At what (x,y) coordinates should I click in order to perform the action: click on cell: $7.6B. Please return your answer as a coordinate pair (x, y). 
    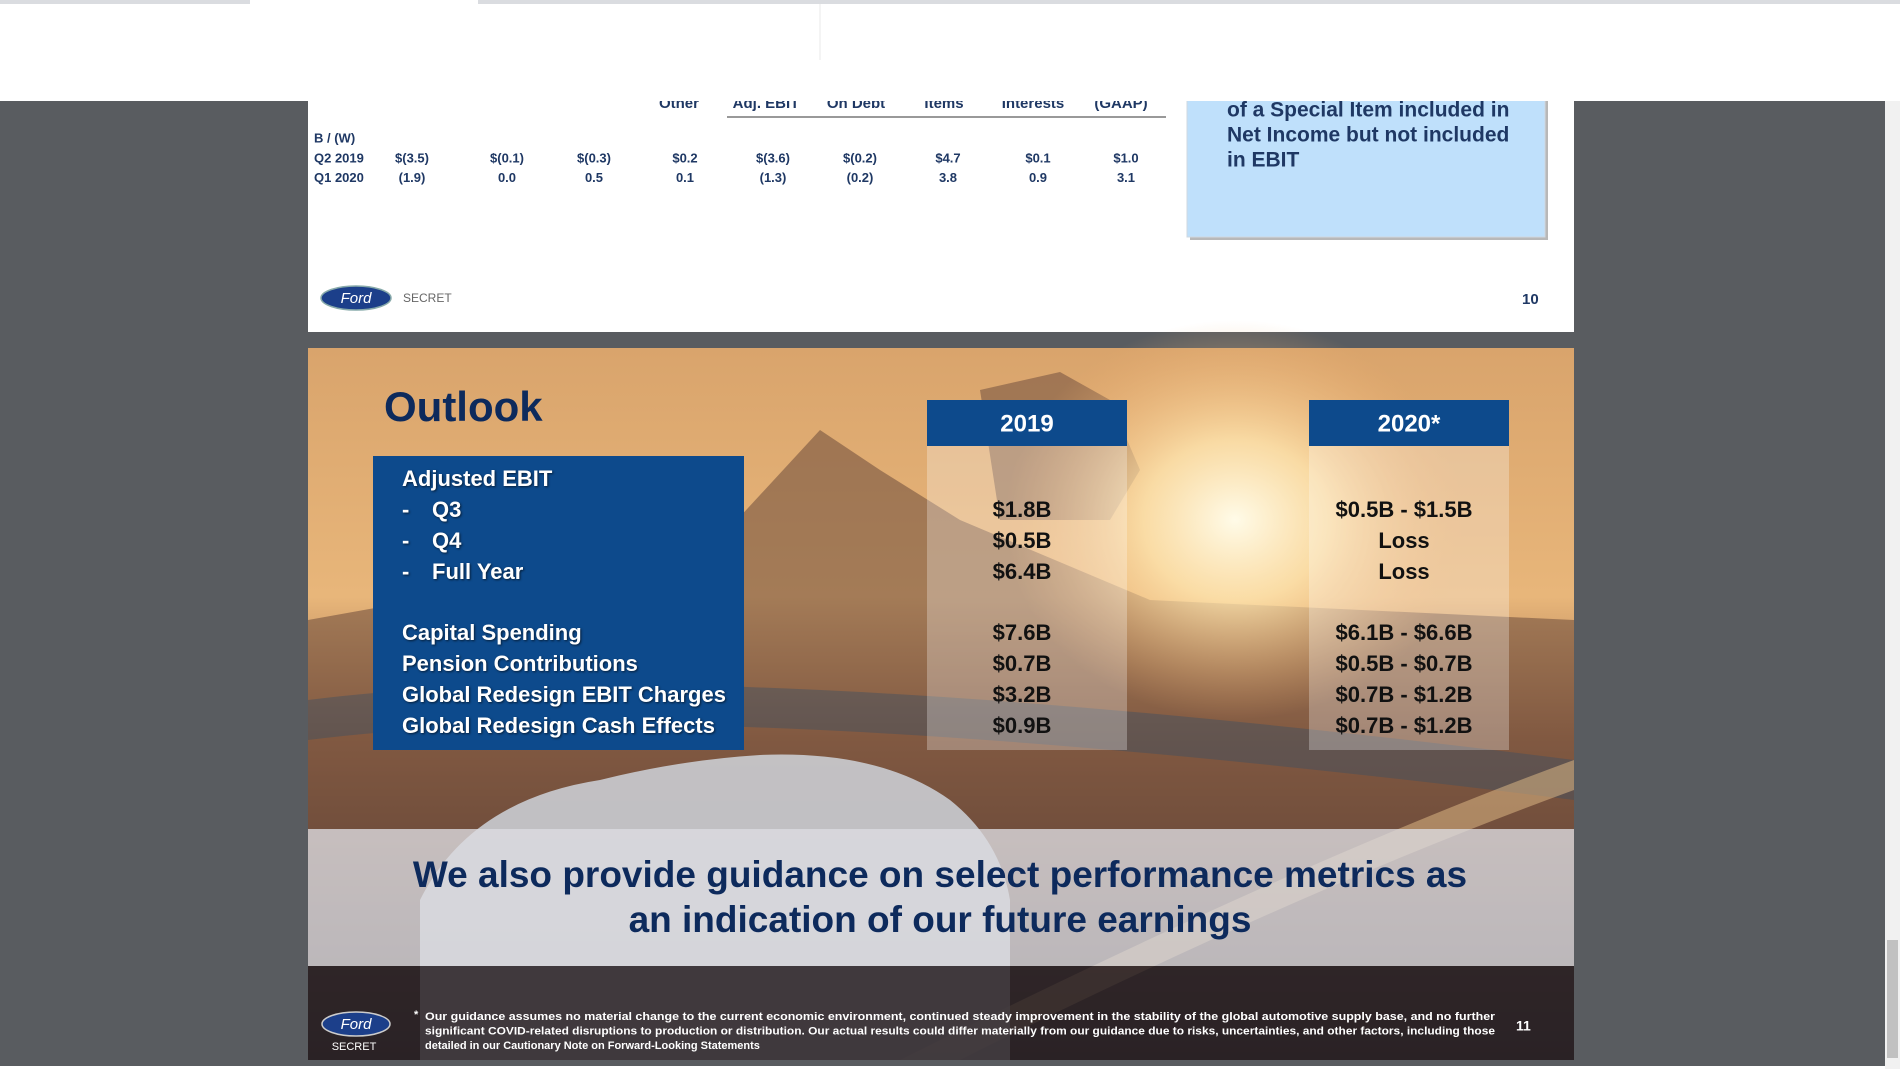
    Looking at the image, I should click on (1022, 632).